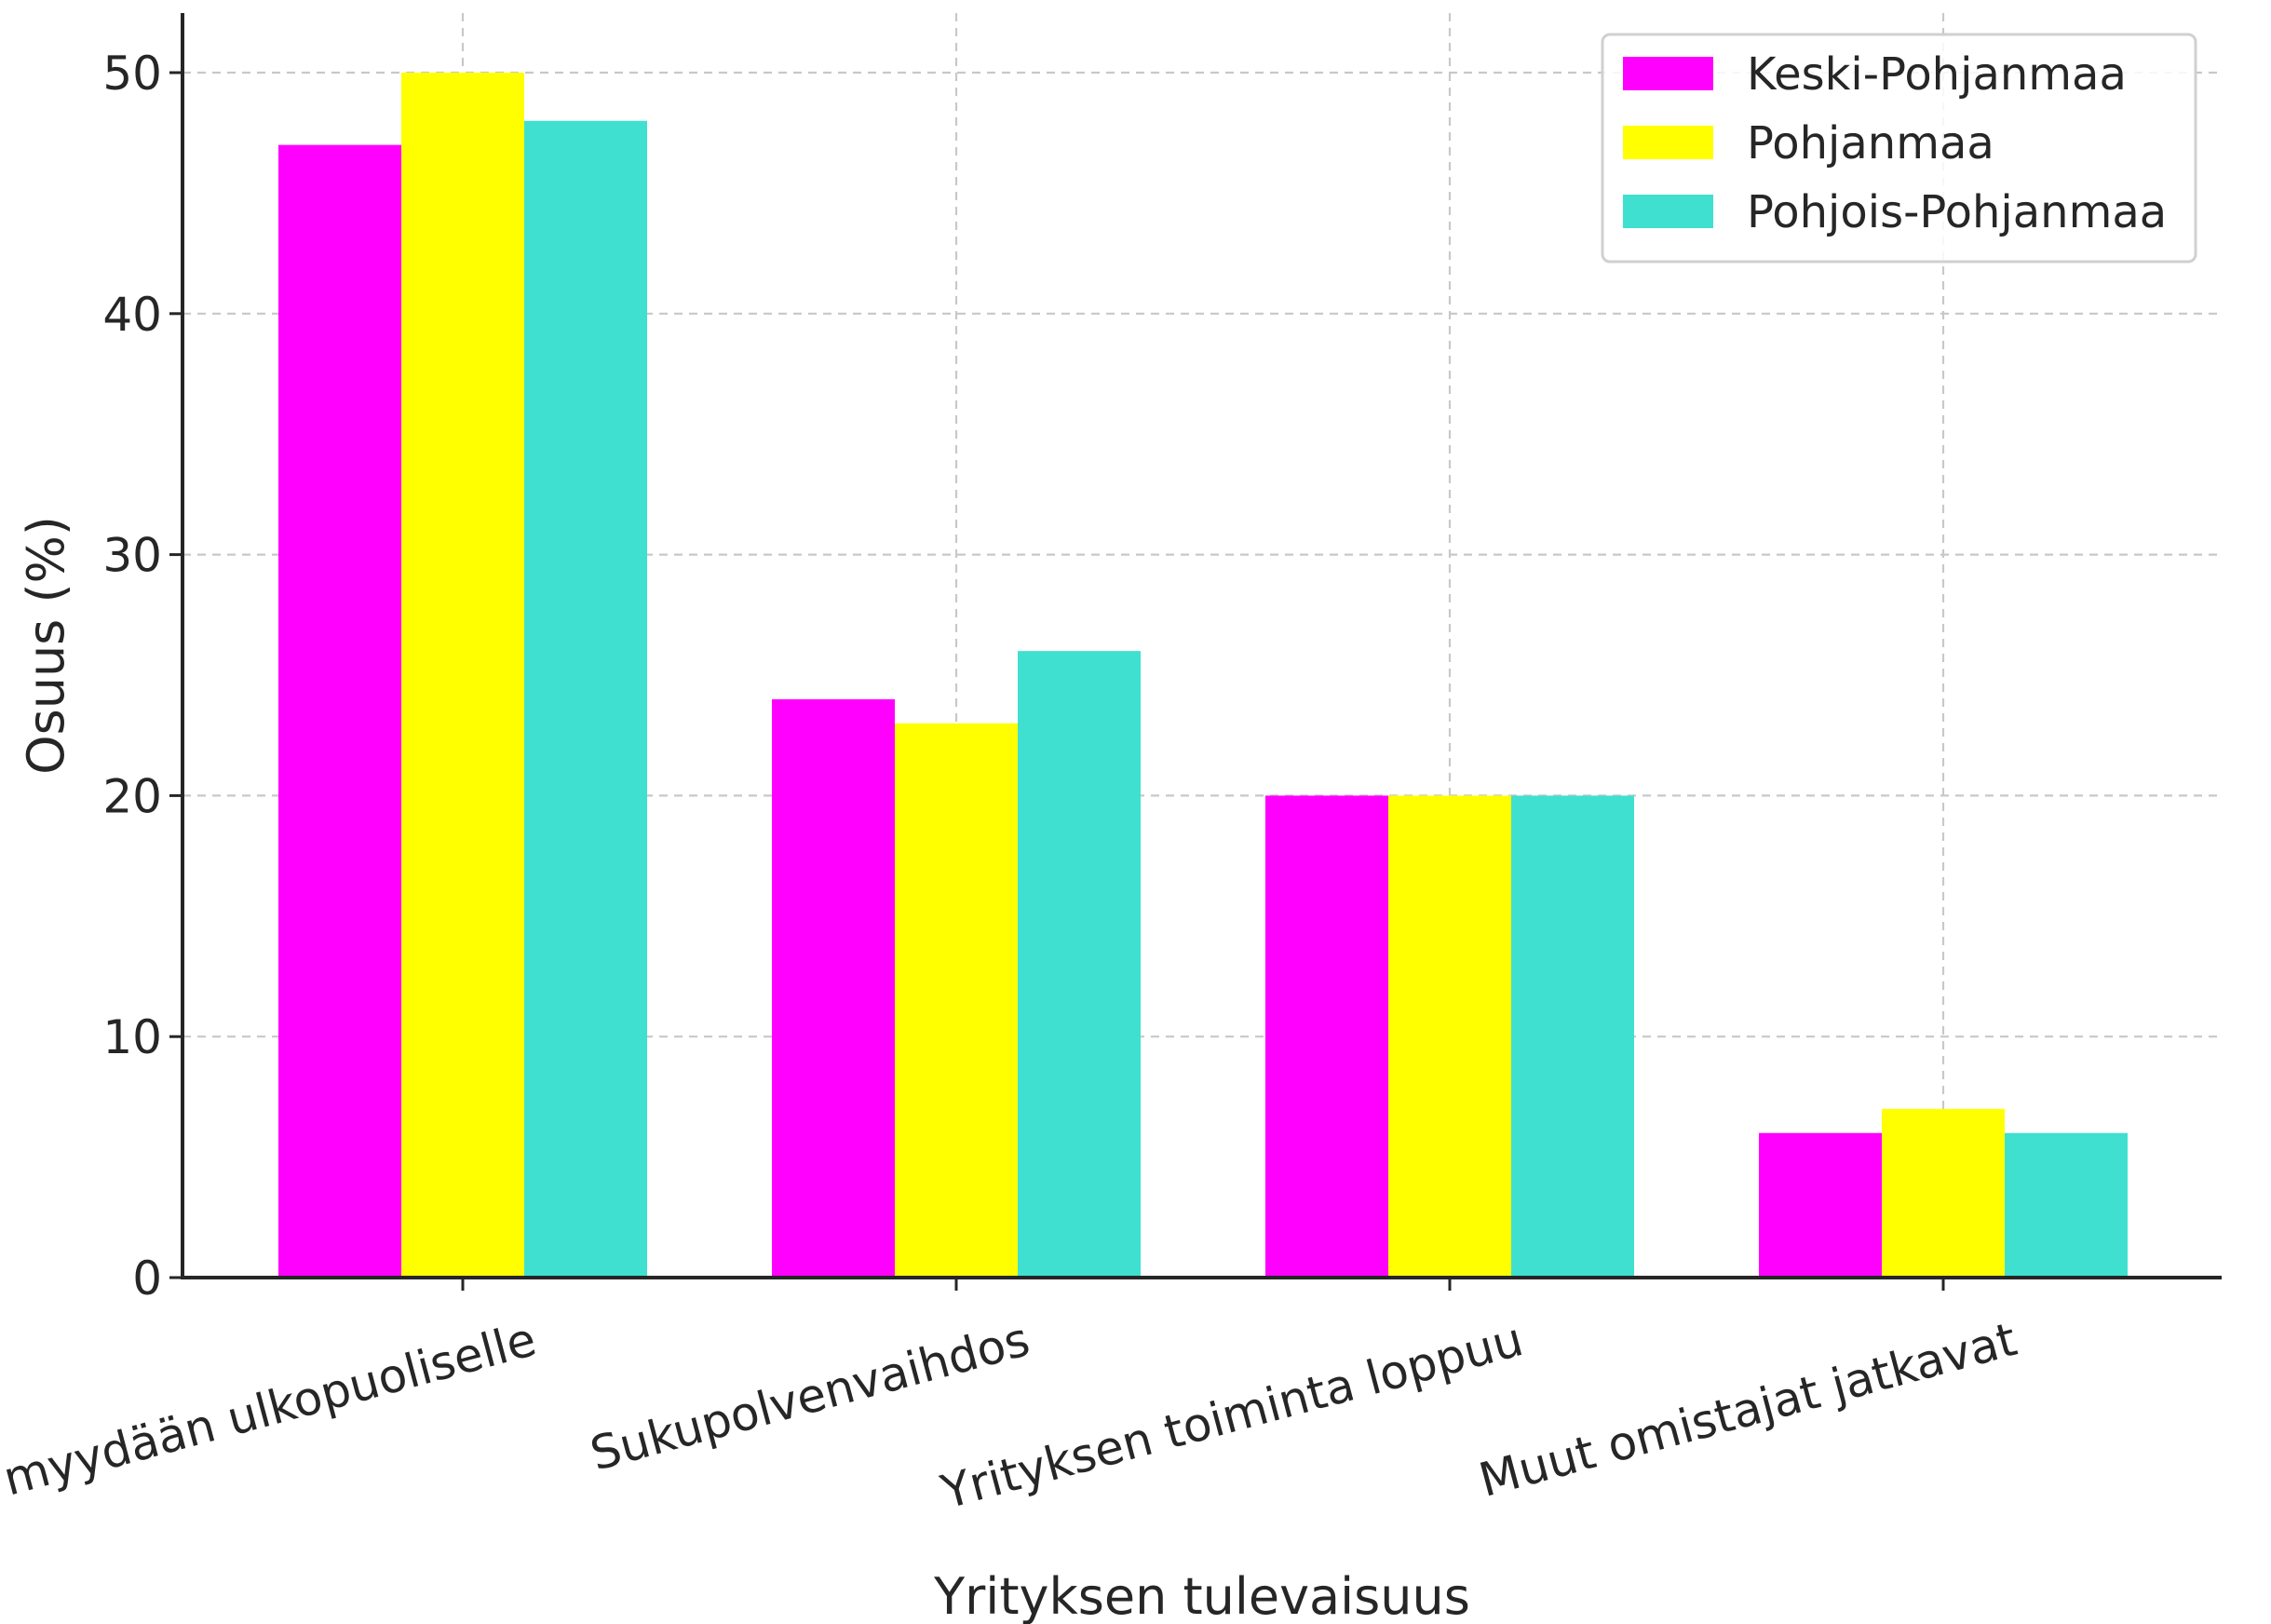 The image size is (2271, 1624). Describe the element at coordinates (809, 1397) in the screenshot. I see `x-tick-label: Sukupolvenvaihdos` at that location.